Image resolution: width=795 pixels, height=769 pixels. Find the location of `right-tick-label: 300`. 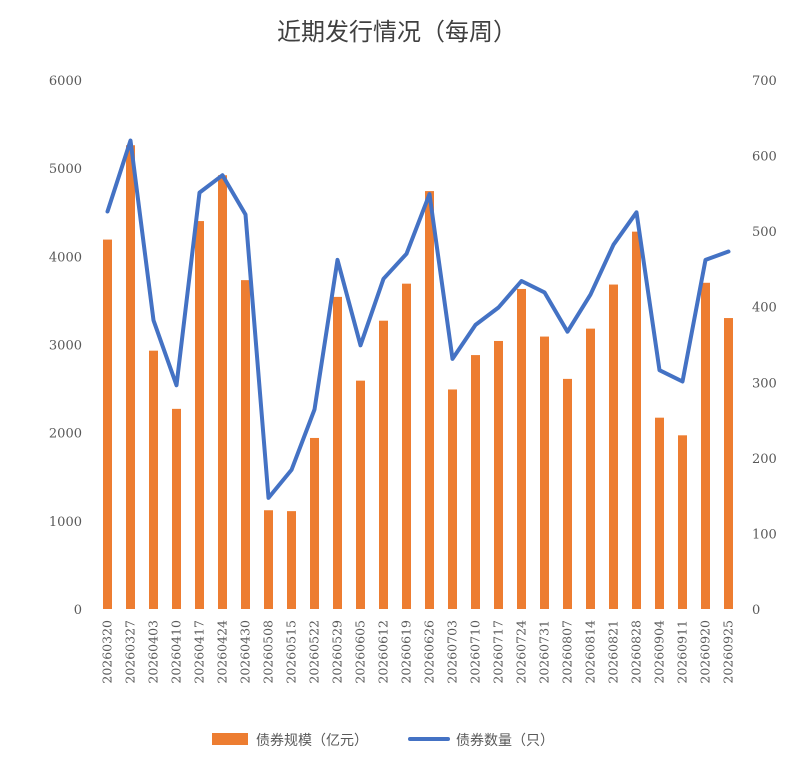

right-tick-label: 300 is located at coordinates (764, 383).